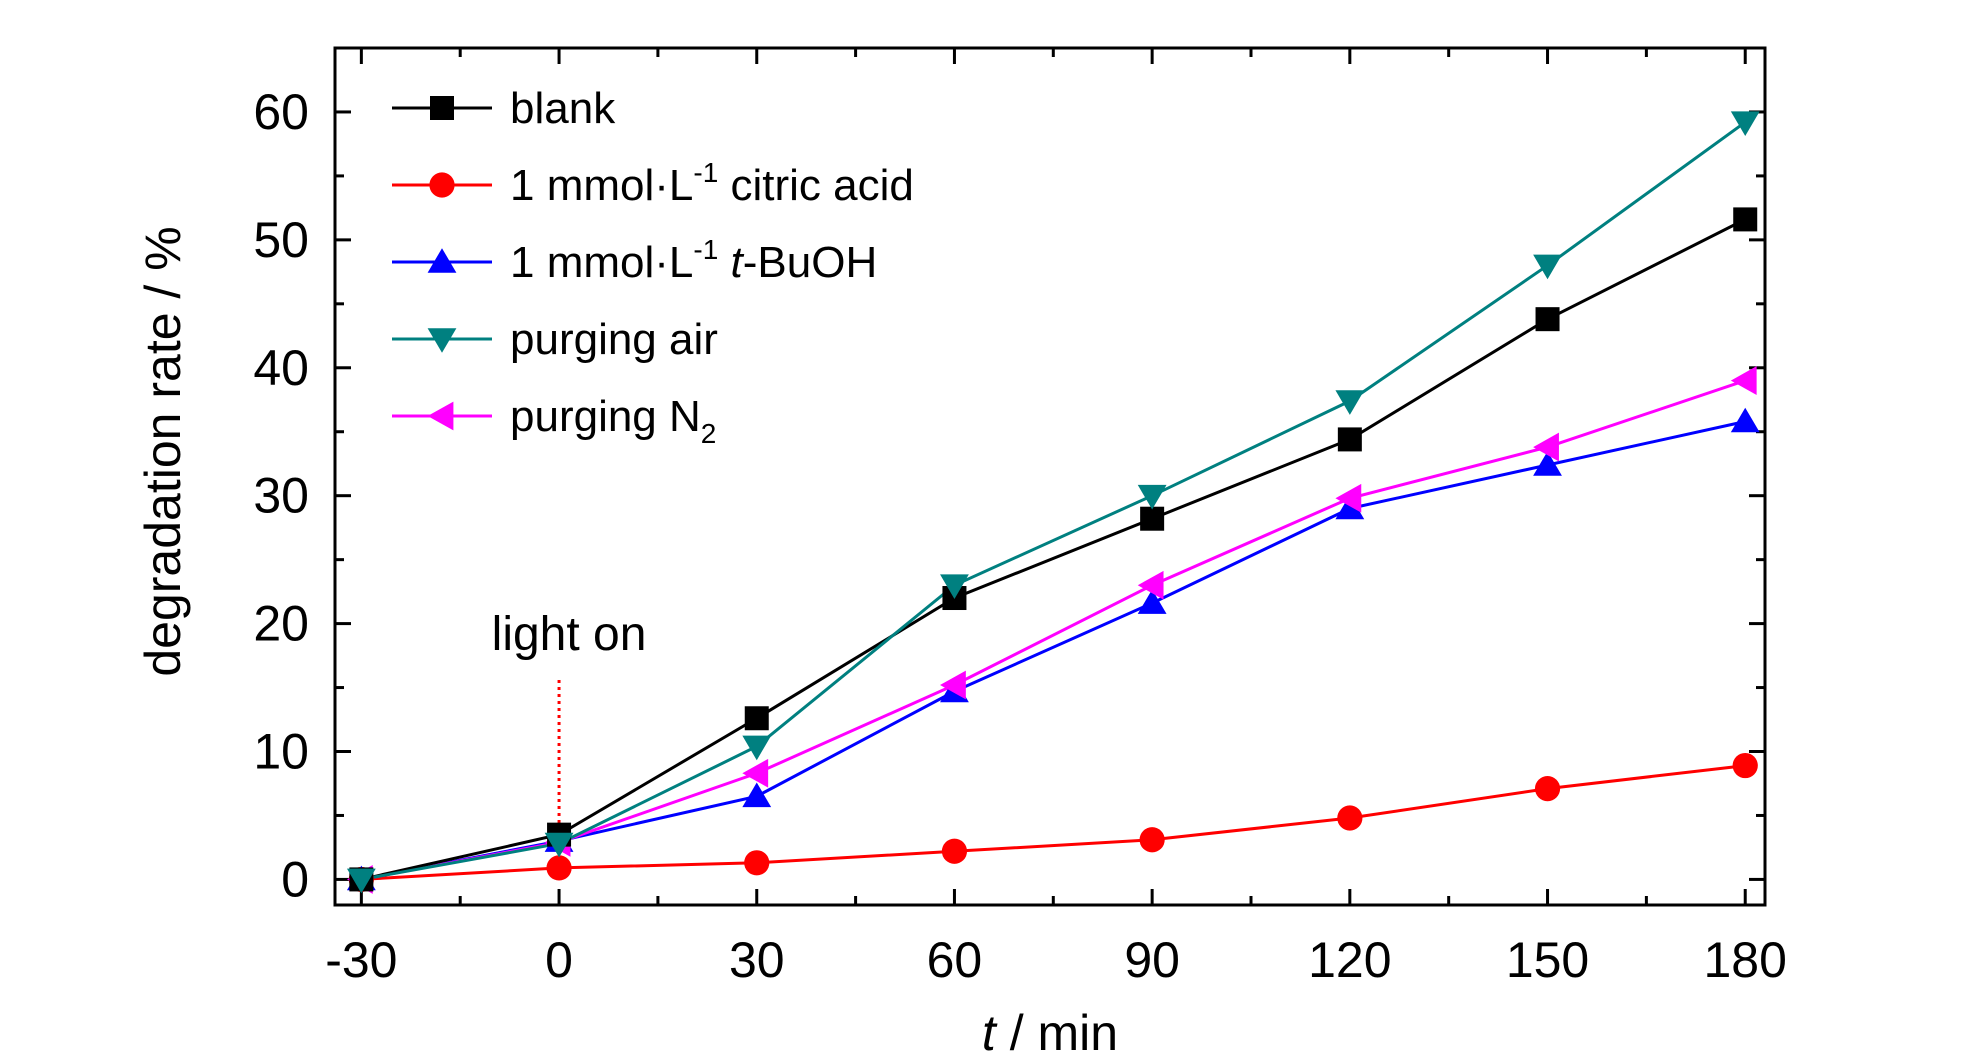 Image resolution: width=1984 pixels, height=1063 pixels. What do you see at coordinates (281, 496) in the screenshot?
I see `y-tick-label: 30` at bounding box center [281, 496].